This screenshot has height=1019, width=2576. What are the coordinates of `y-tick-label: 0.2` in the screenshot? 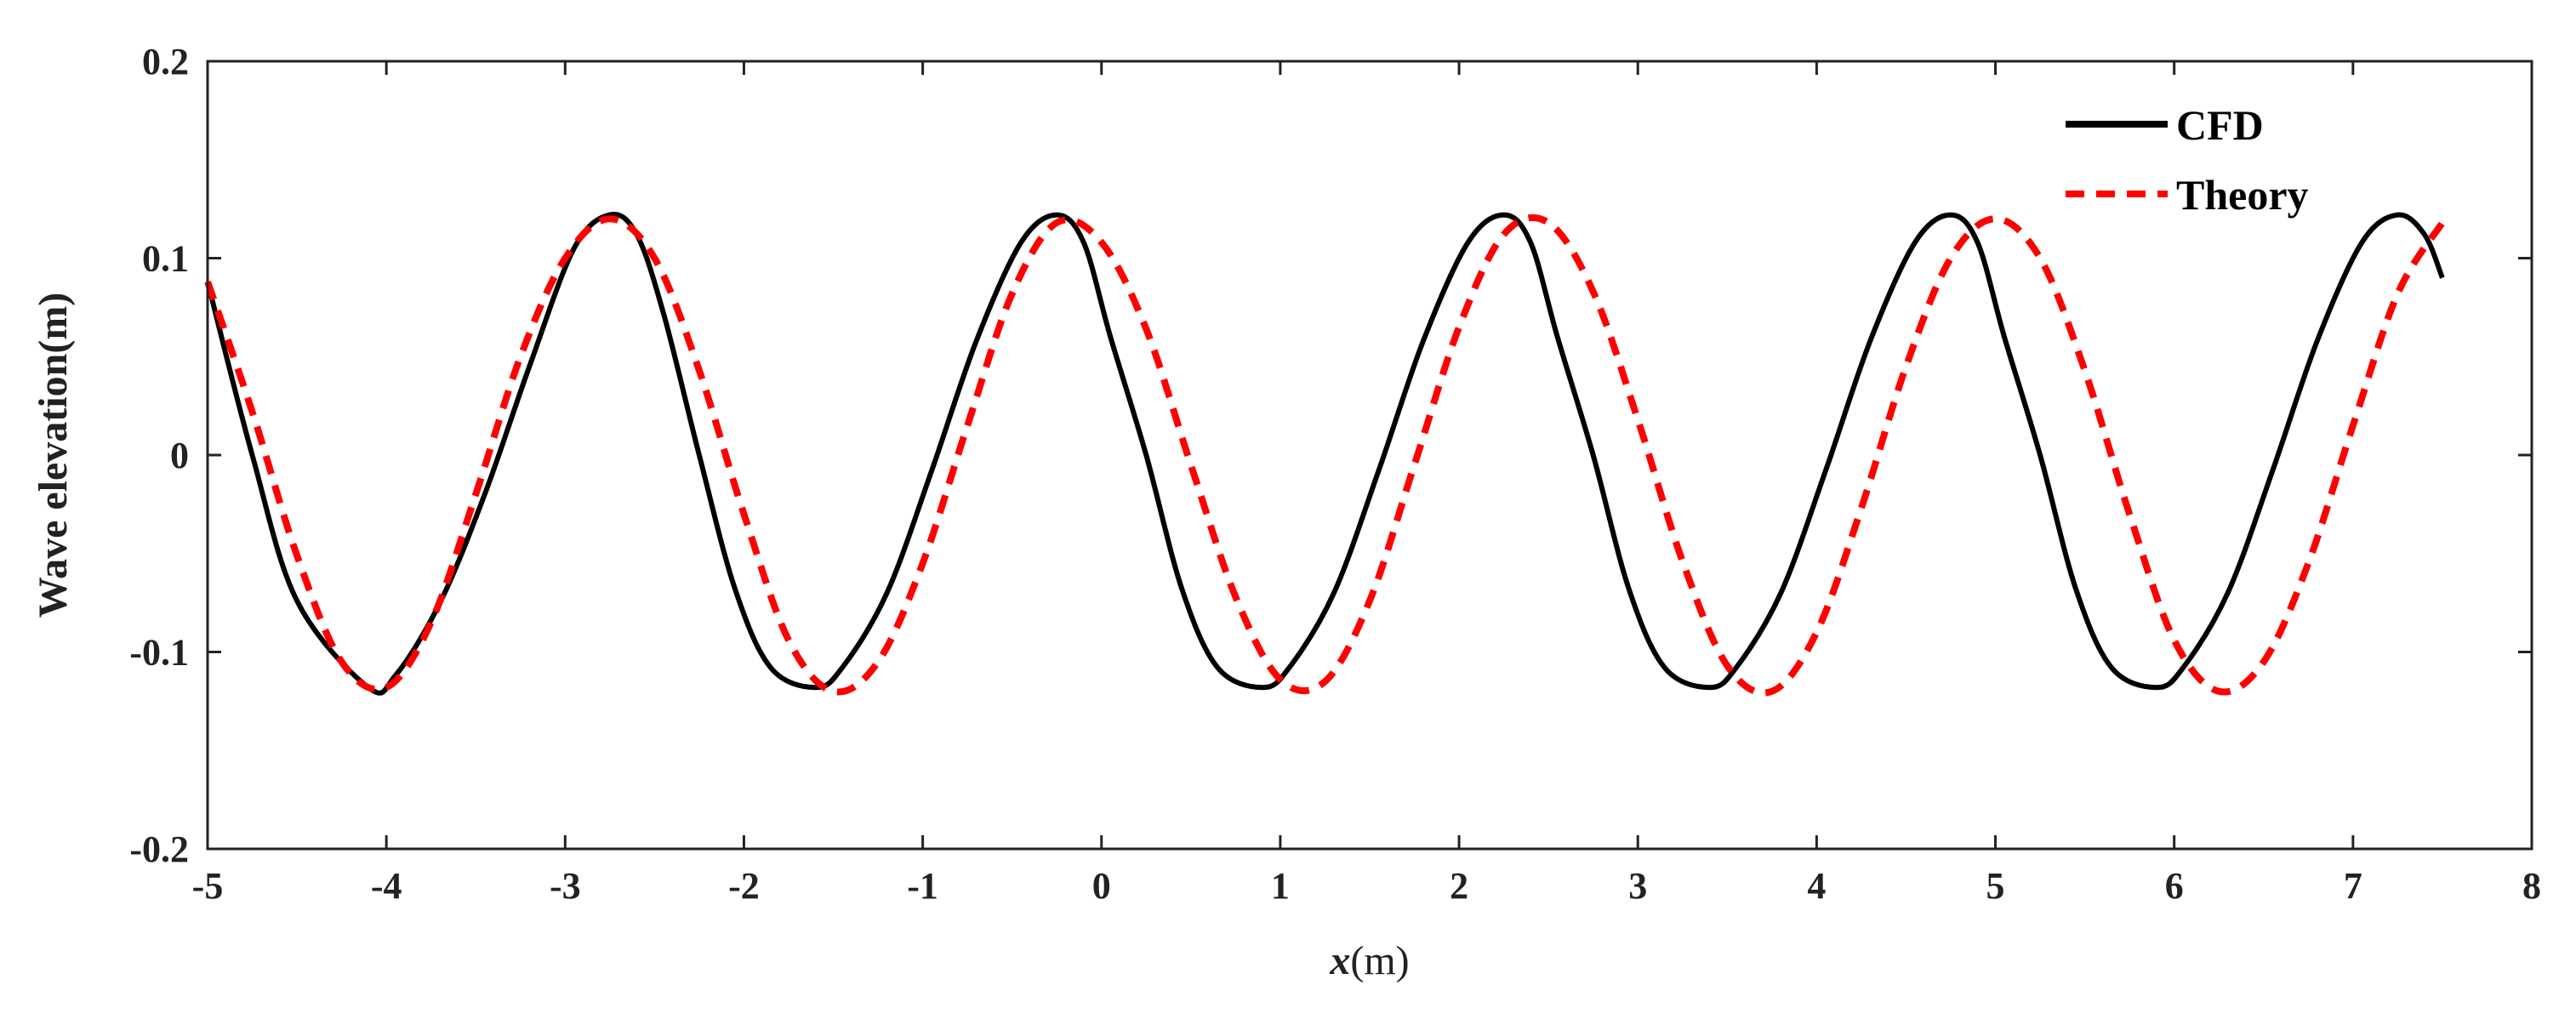 It's located at (166, 62).